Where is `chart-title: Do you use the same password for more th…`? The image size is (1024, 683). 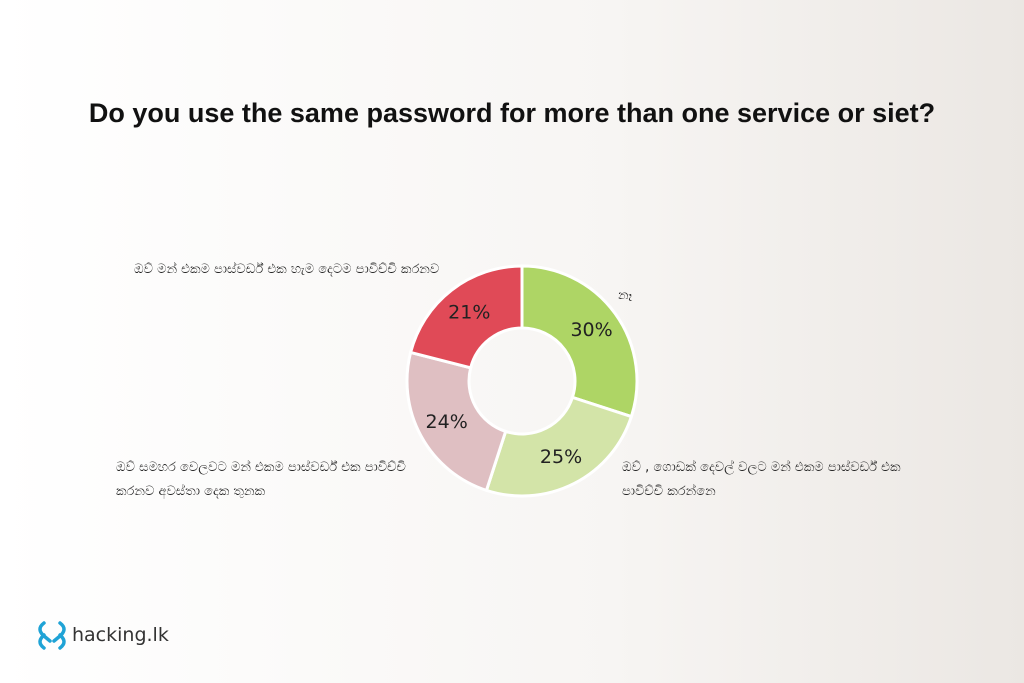 chart-title: Do you use the same password for more th… is located at coordinates (512, 113).